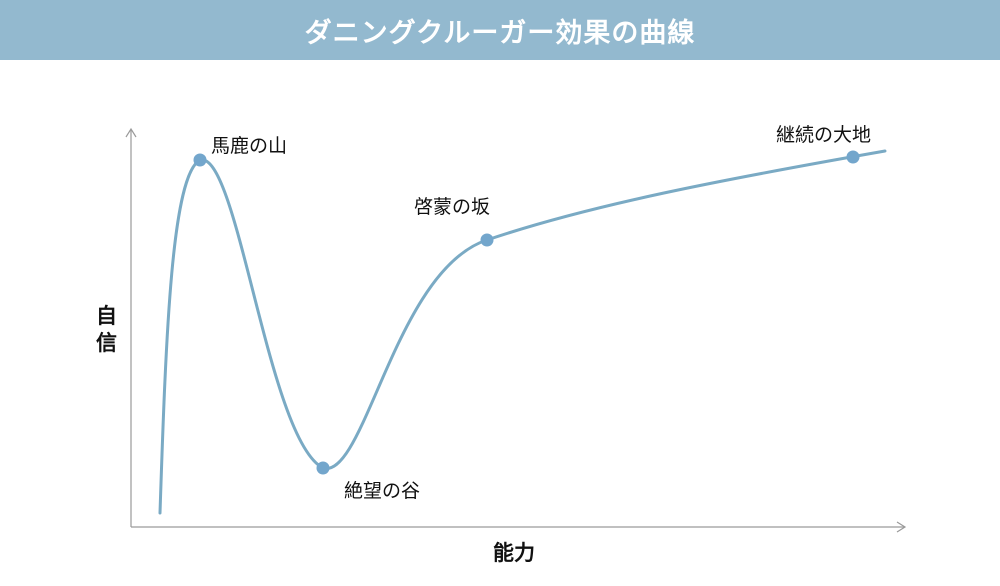 The width and height of the screenshot is (1000, 586). Describe the element at coordinates (823, 135) in the screenshot. I see `plateau-label: 継続の大地` at that location.